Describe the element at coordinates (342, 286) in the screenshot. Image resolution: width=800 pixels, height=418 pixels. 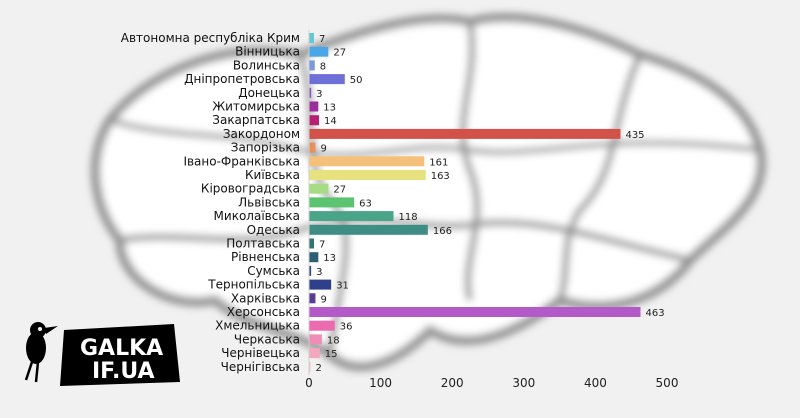
I see `value-label: 31` at that location.